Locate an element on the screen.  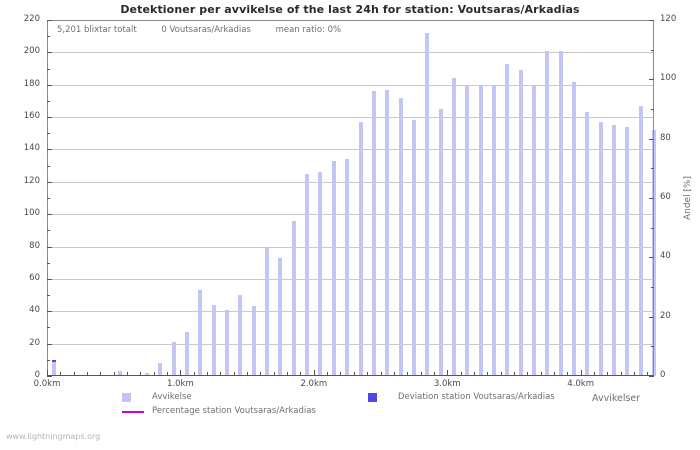
annotation-station-count: 0 Voutsaras/Arkadias is located at coordinates (206, 30).